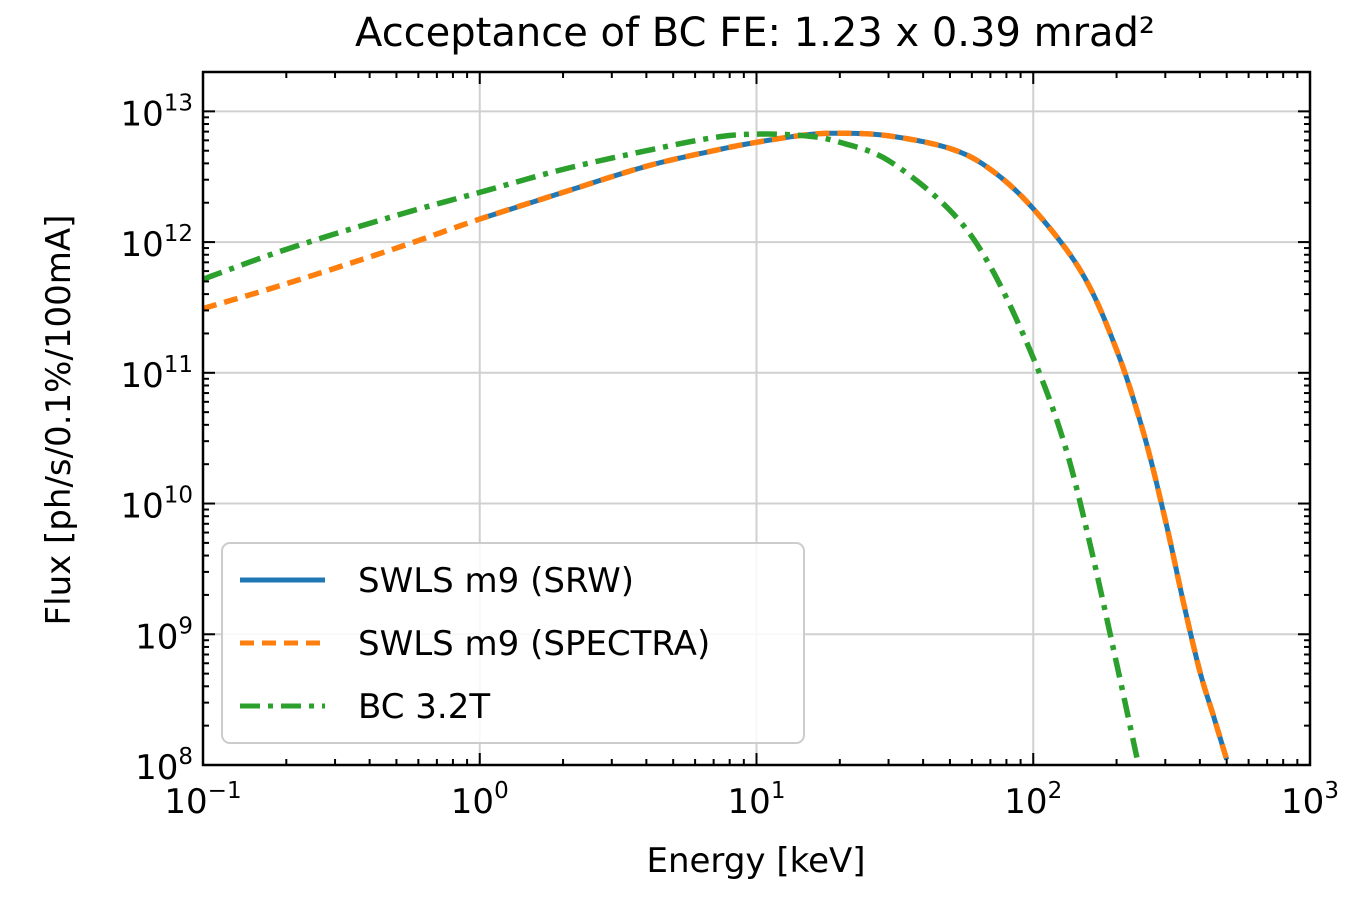 This screenshot has width=1350, height=900. I want to click on legend-label-3: BC 3.2T, so click(424, 707).